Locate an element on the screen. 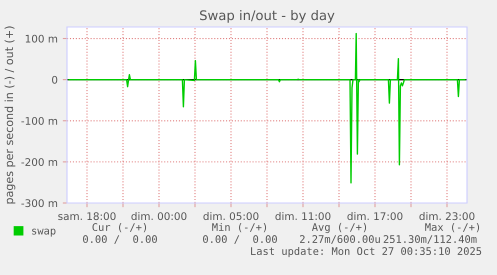 This screenshot has width=497, height=275. y-tick-label: 100 m is located at coordinates (42, 38).